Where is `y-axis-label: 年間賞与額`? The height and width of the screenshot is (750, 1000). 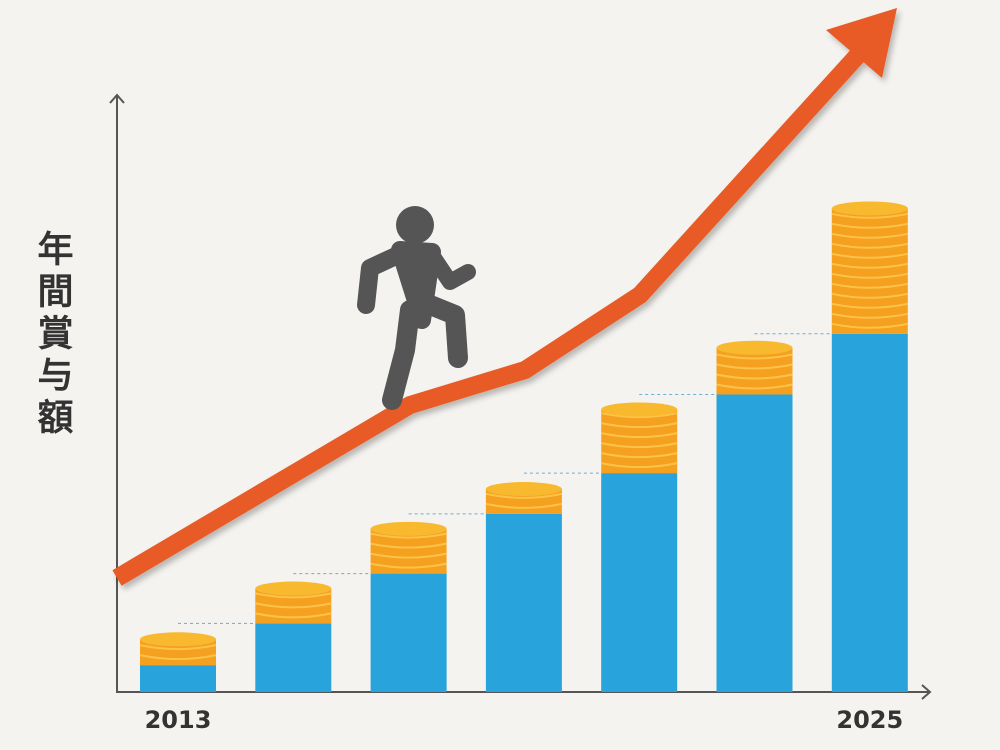 y-axis-label: 年間賞与額 is located at coordinates (53, 335).